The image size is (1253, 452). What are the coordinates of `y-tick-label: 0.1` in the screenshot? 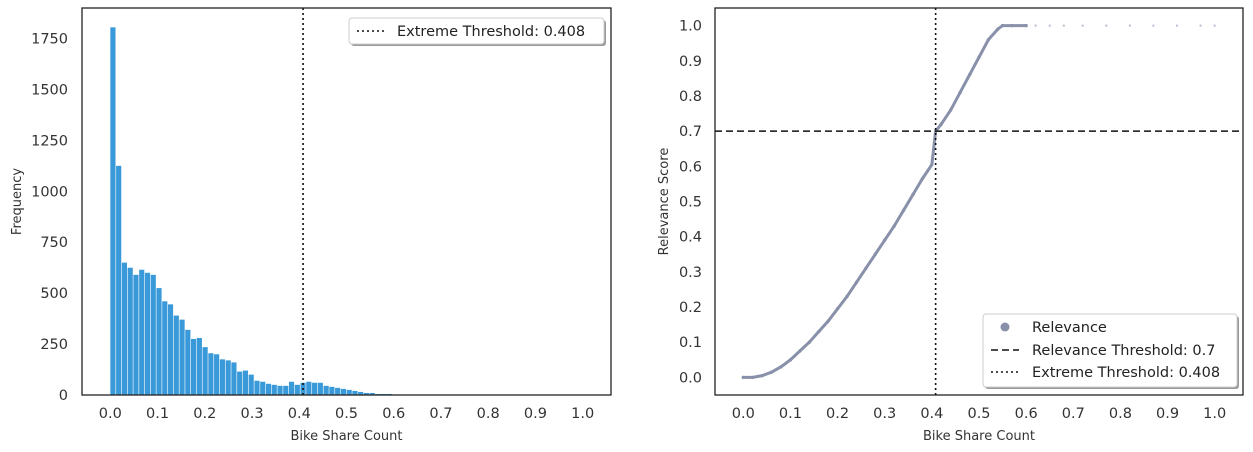 It's located at (690, 343).